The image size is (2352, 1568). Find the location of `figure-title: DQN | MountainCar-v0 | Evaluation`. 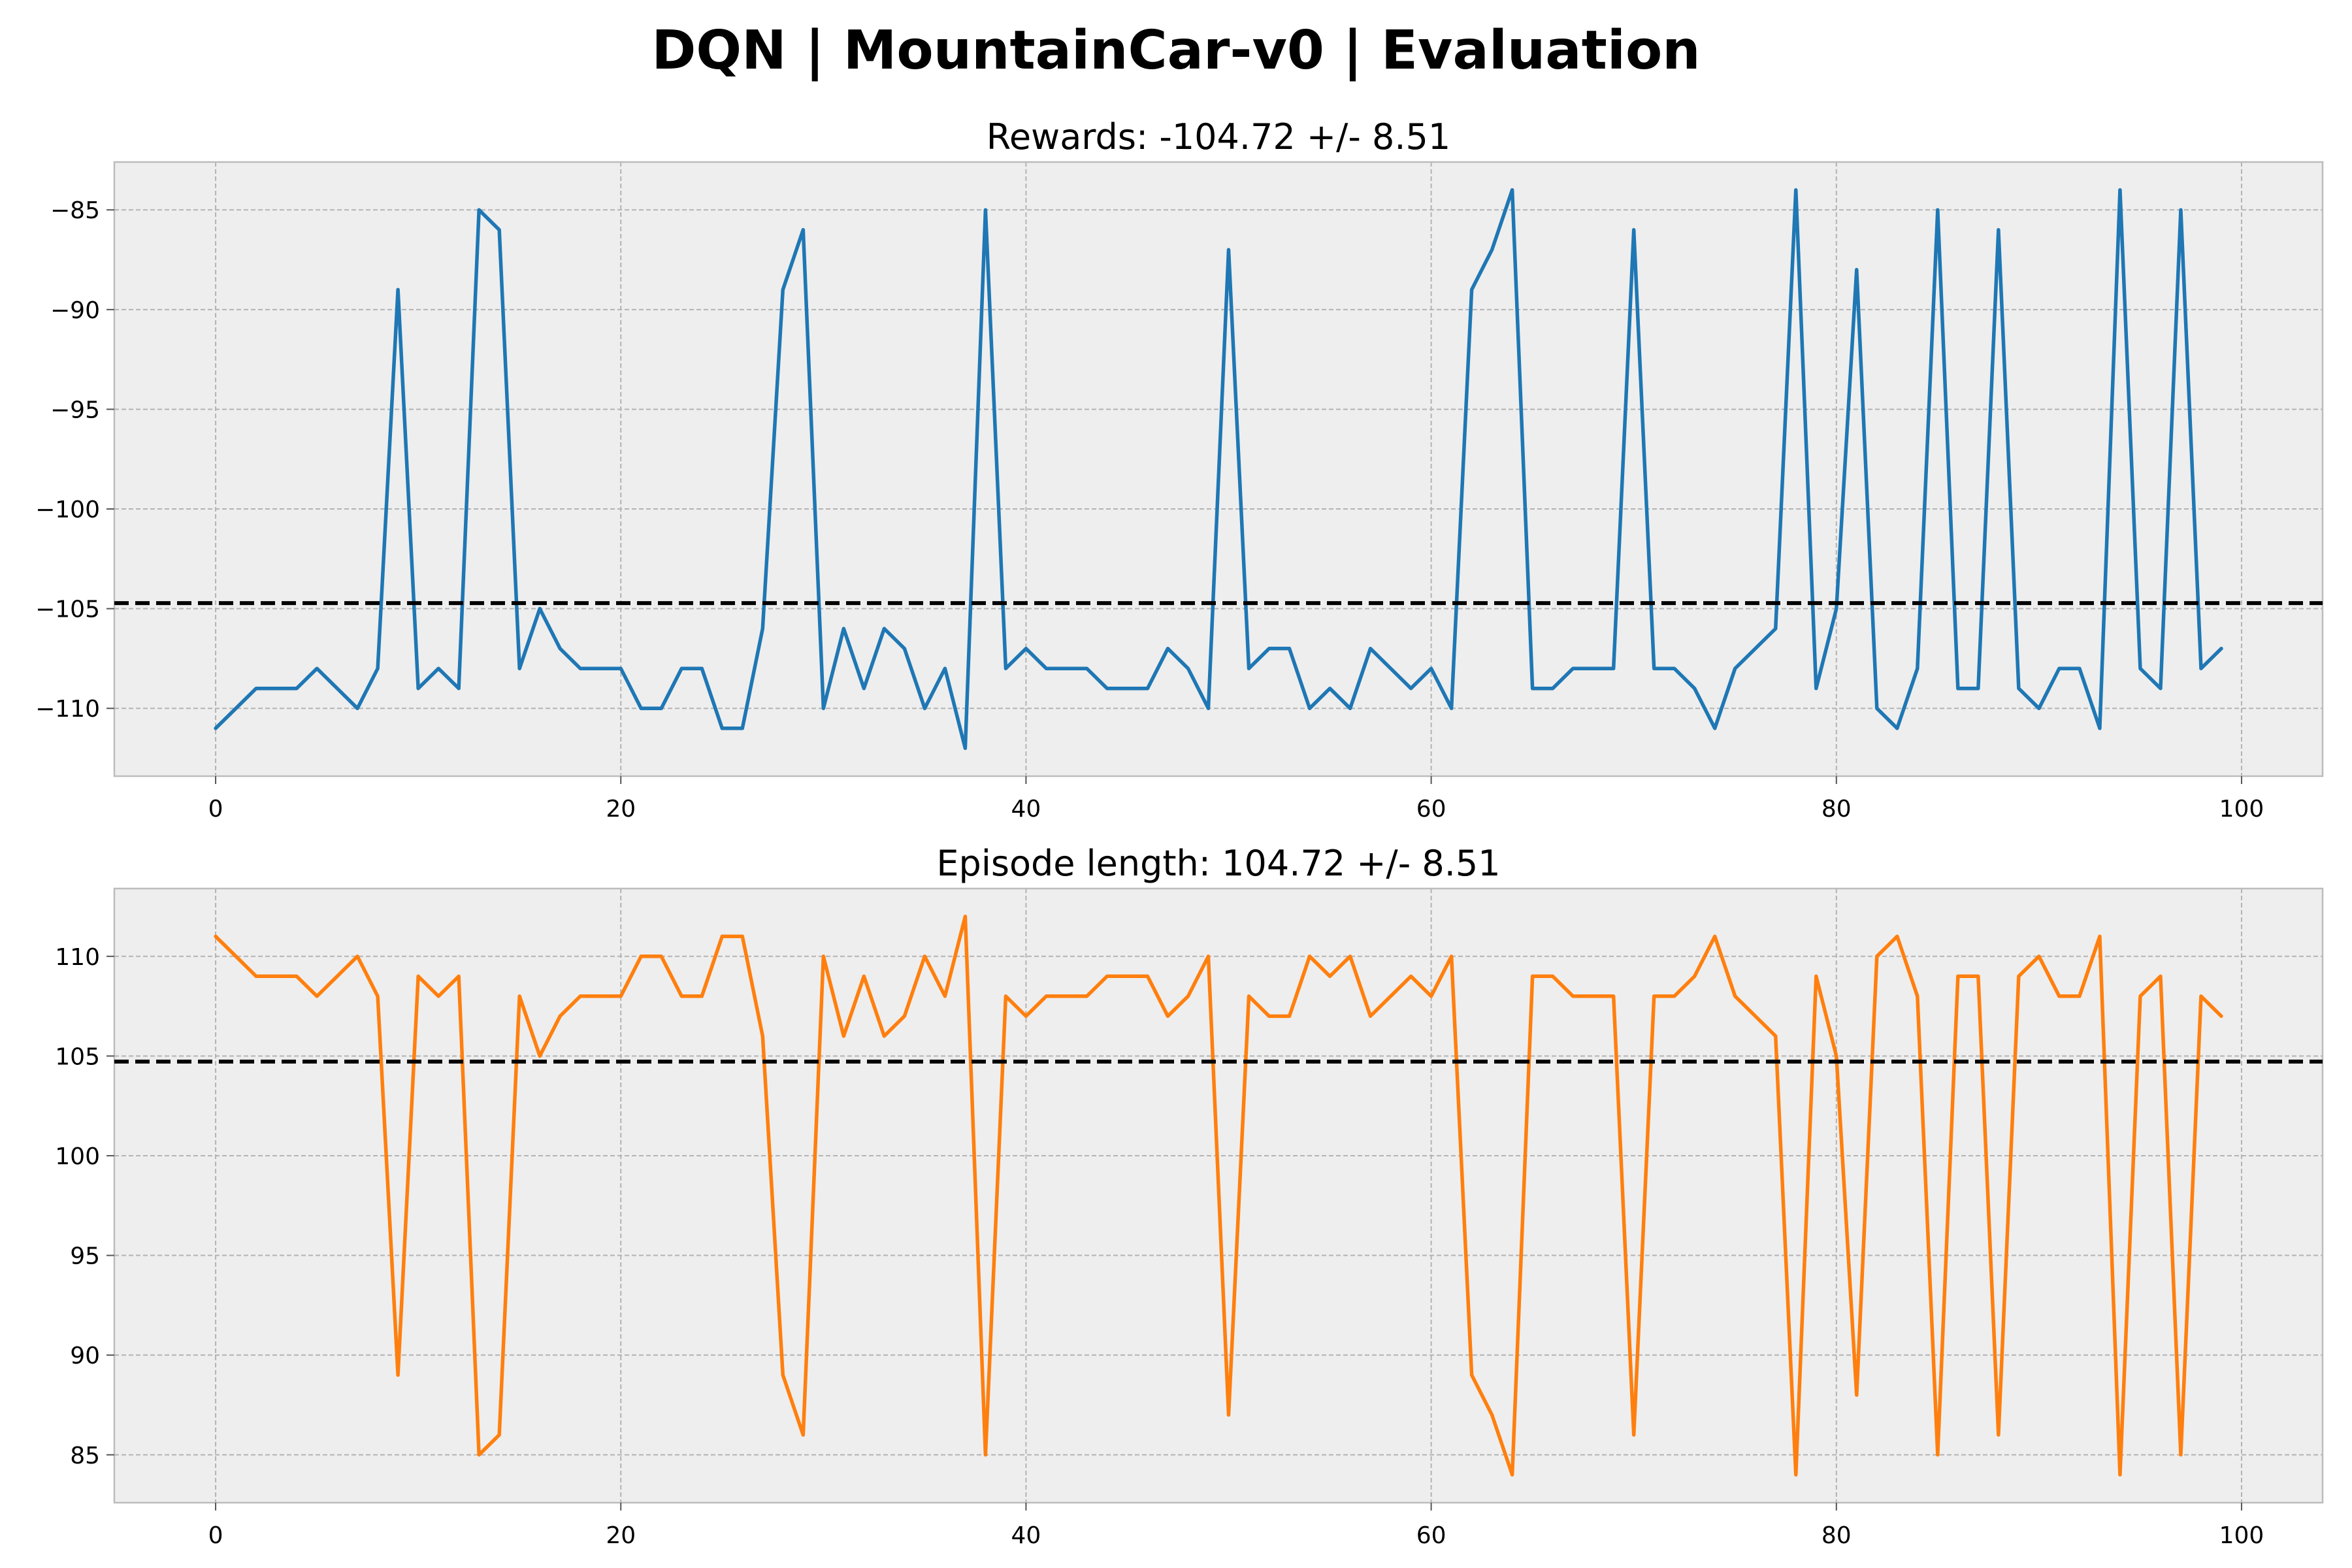

figure-title: DQN | MountainCar-v0 | Evaluation is located at coordinates (1176, 51).